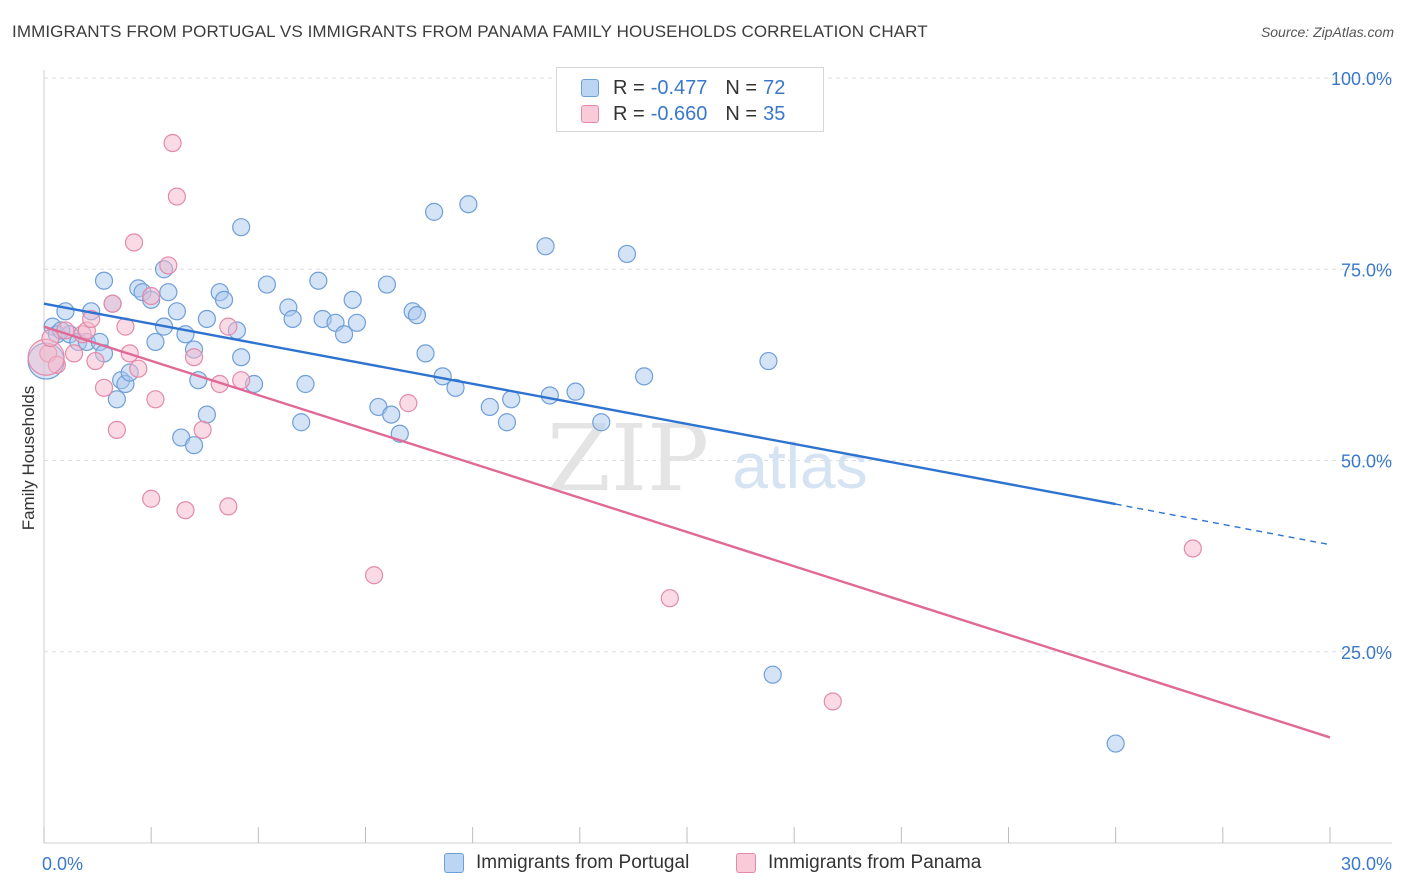 The height and width of the screenshot is (892, 1406). Describe the element at coordinates (1366, 653) in the screenshot. I see `y-tick-label: 25.0%` at that location.